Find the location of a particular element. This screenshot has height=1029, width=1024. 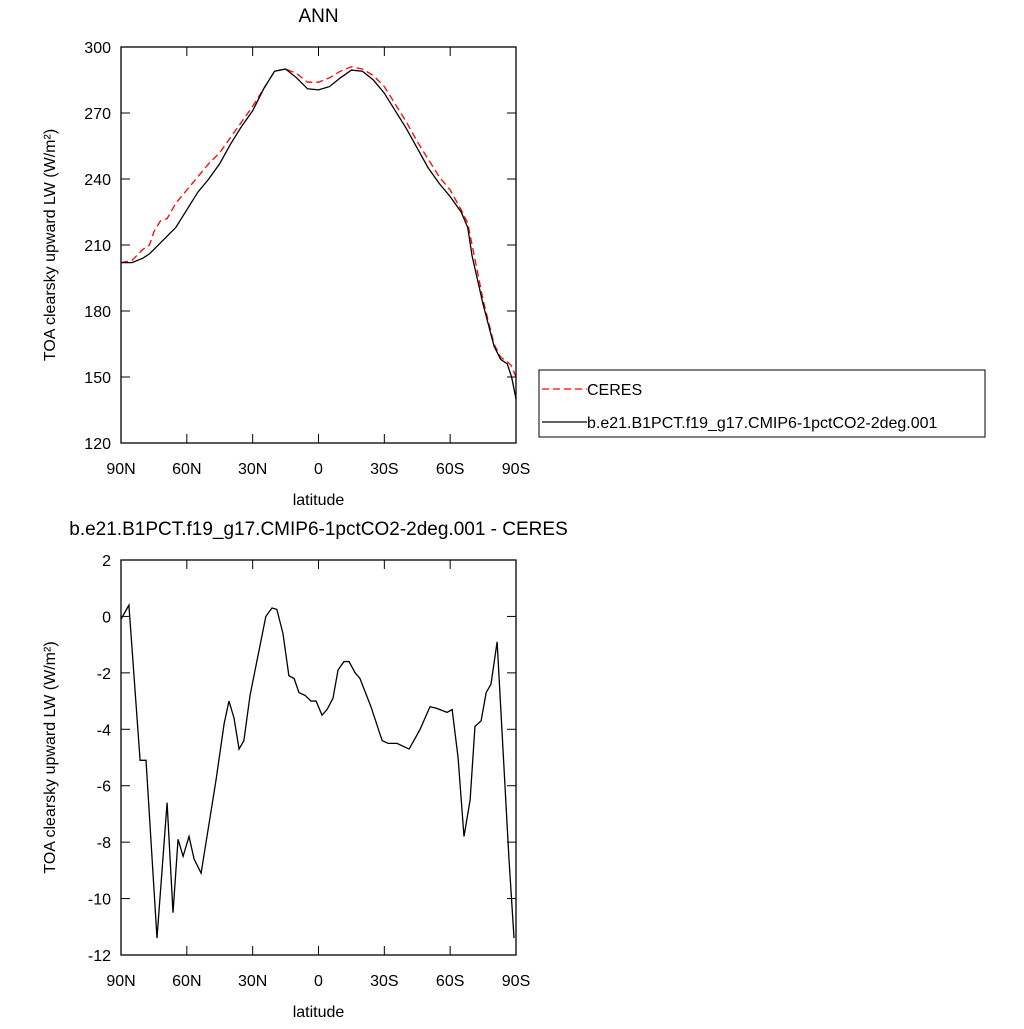

y-tick-label: -10 is located at coordinates (99, 900).